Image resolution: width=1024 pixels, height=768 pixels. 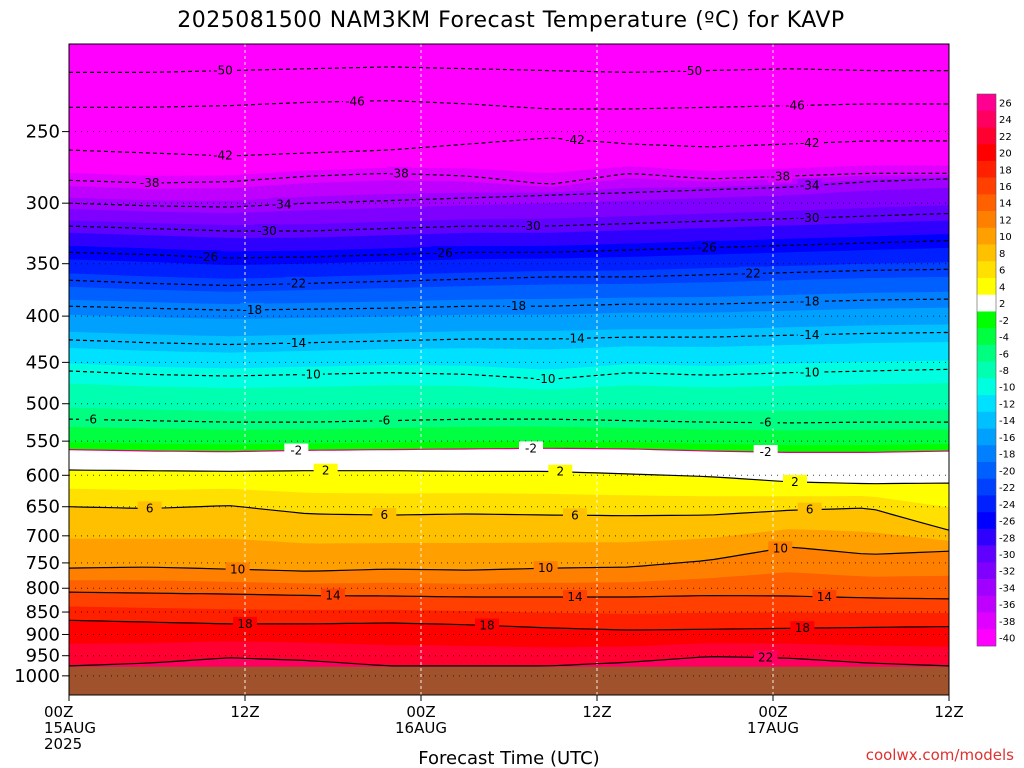 I want to click on y-tick-label: 450, so click(x=43, y=362).